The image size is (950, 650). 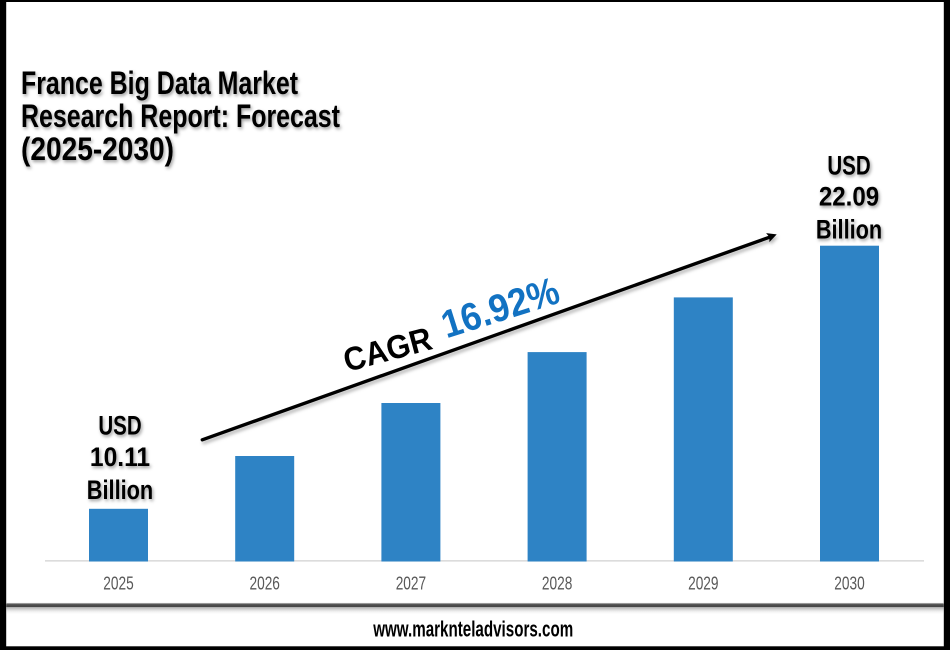 What do you see at coordinates (159, 83) in the screenshot?
I see `svg-text: France Big Data Market` at bounding box center [159, 83].